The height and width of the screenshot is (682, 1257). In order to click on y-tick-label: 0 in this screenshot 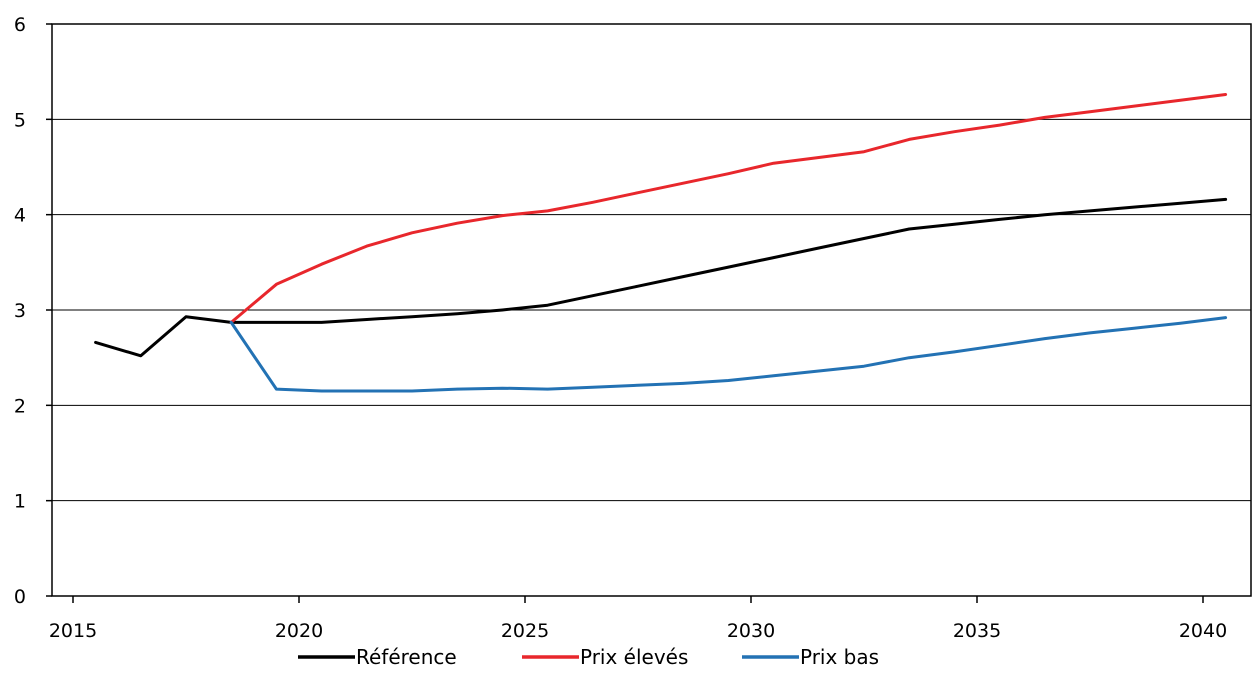, I will do `click(20, 597)`.